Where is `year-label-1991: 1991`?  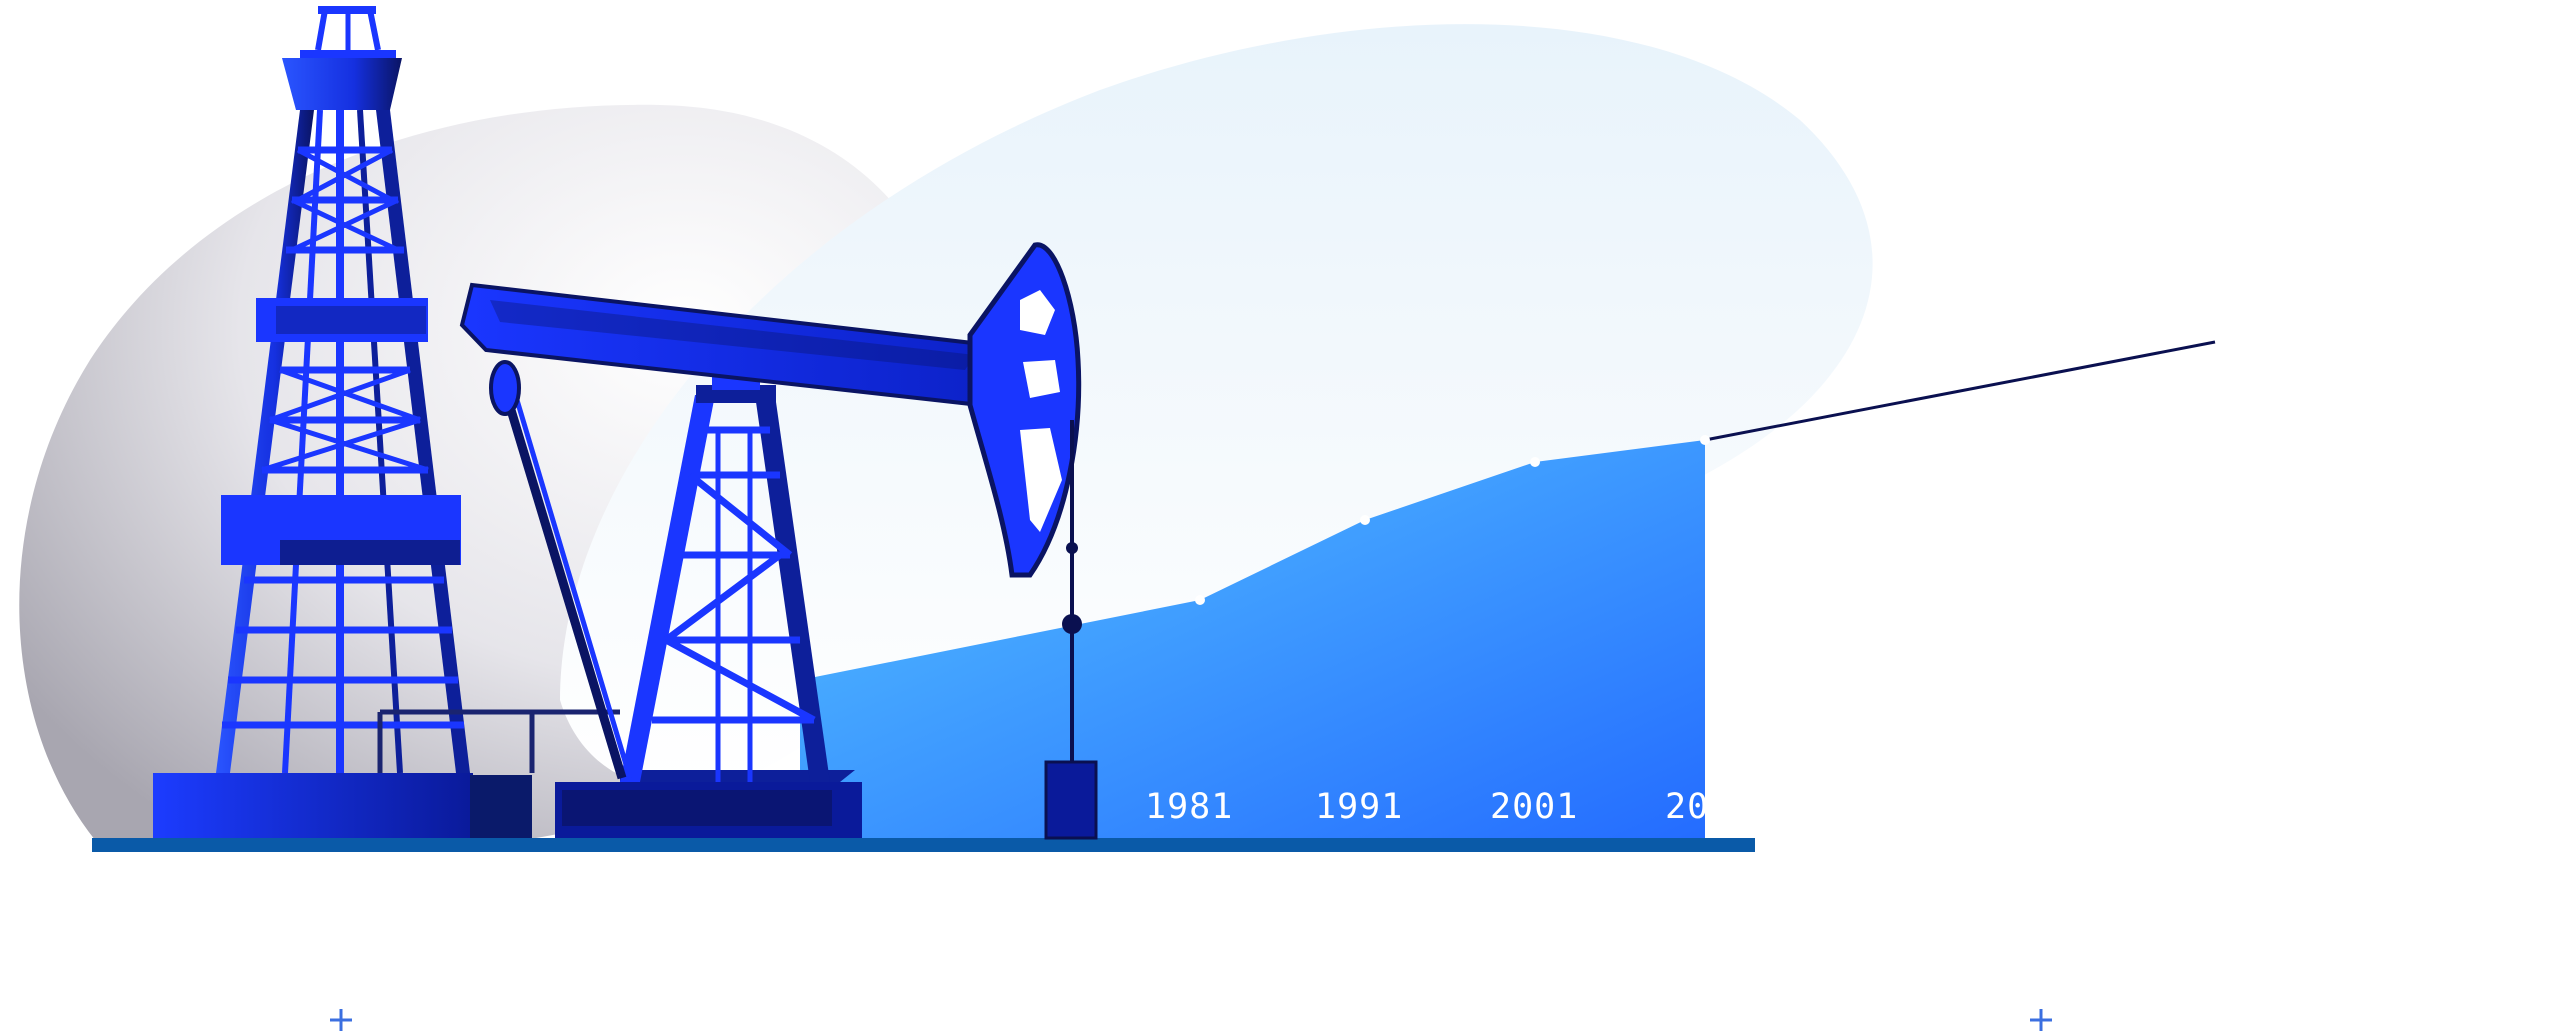
year-label-1991: 1991 is located at coordinates (1359, 807).